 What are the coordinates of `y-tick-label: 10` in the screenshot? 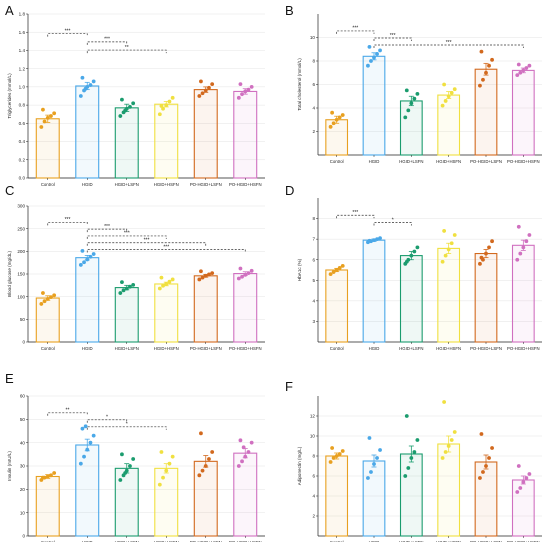 It's located at (313, 37).